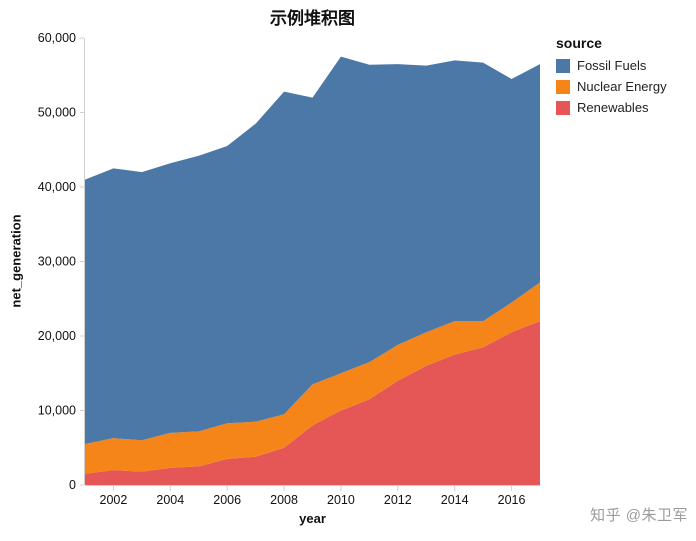  What do you see at coordinates (57, 336) in the screenshot?
I see `y-tick-label: 20,000` at bounding box center [57, 336].